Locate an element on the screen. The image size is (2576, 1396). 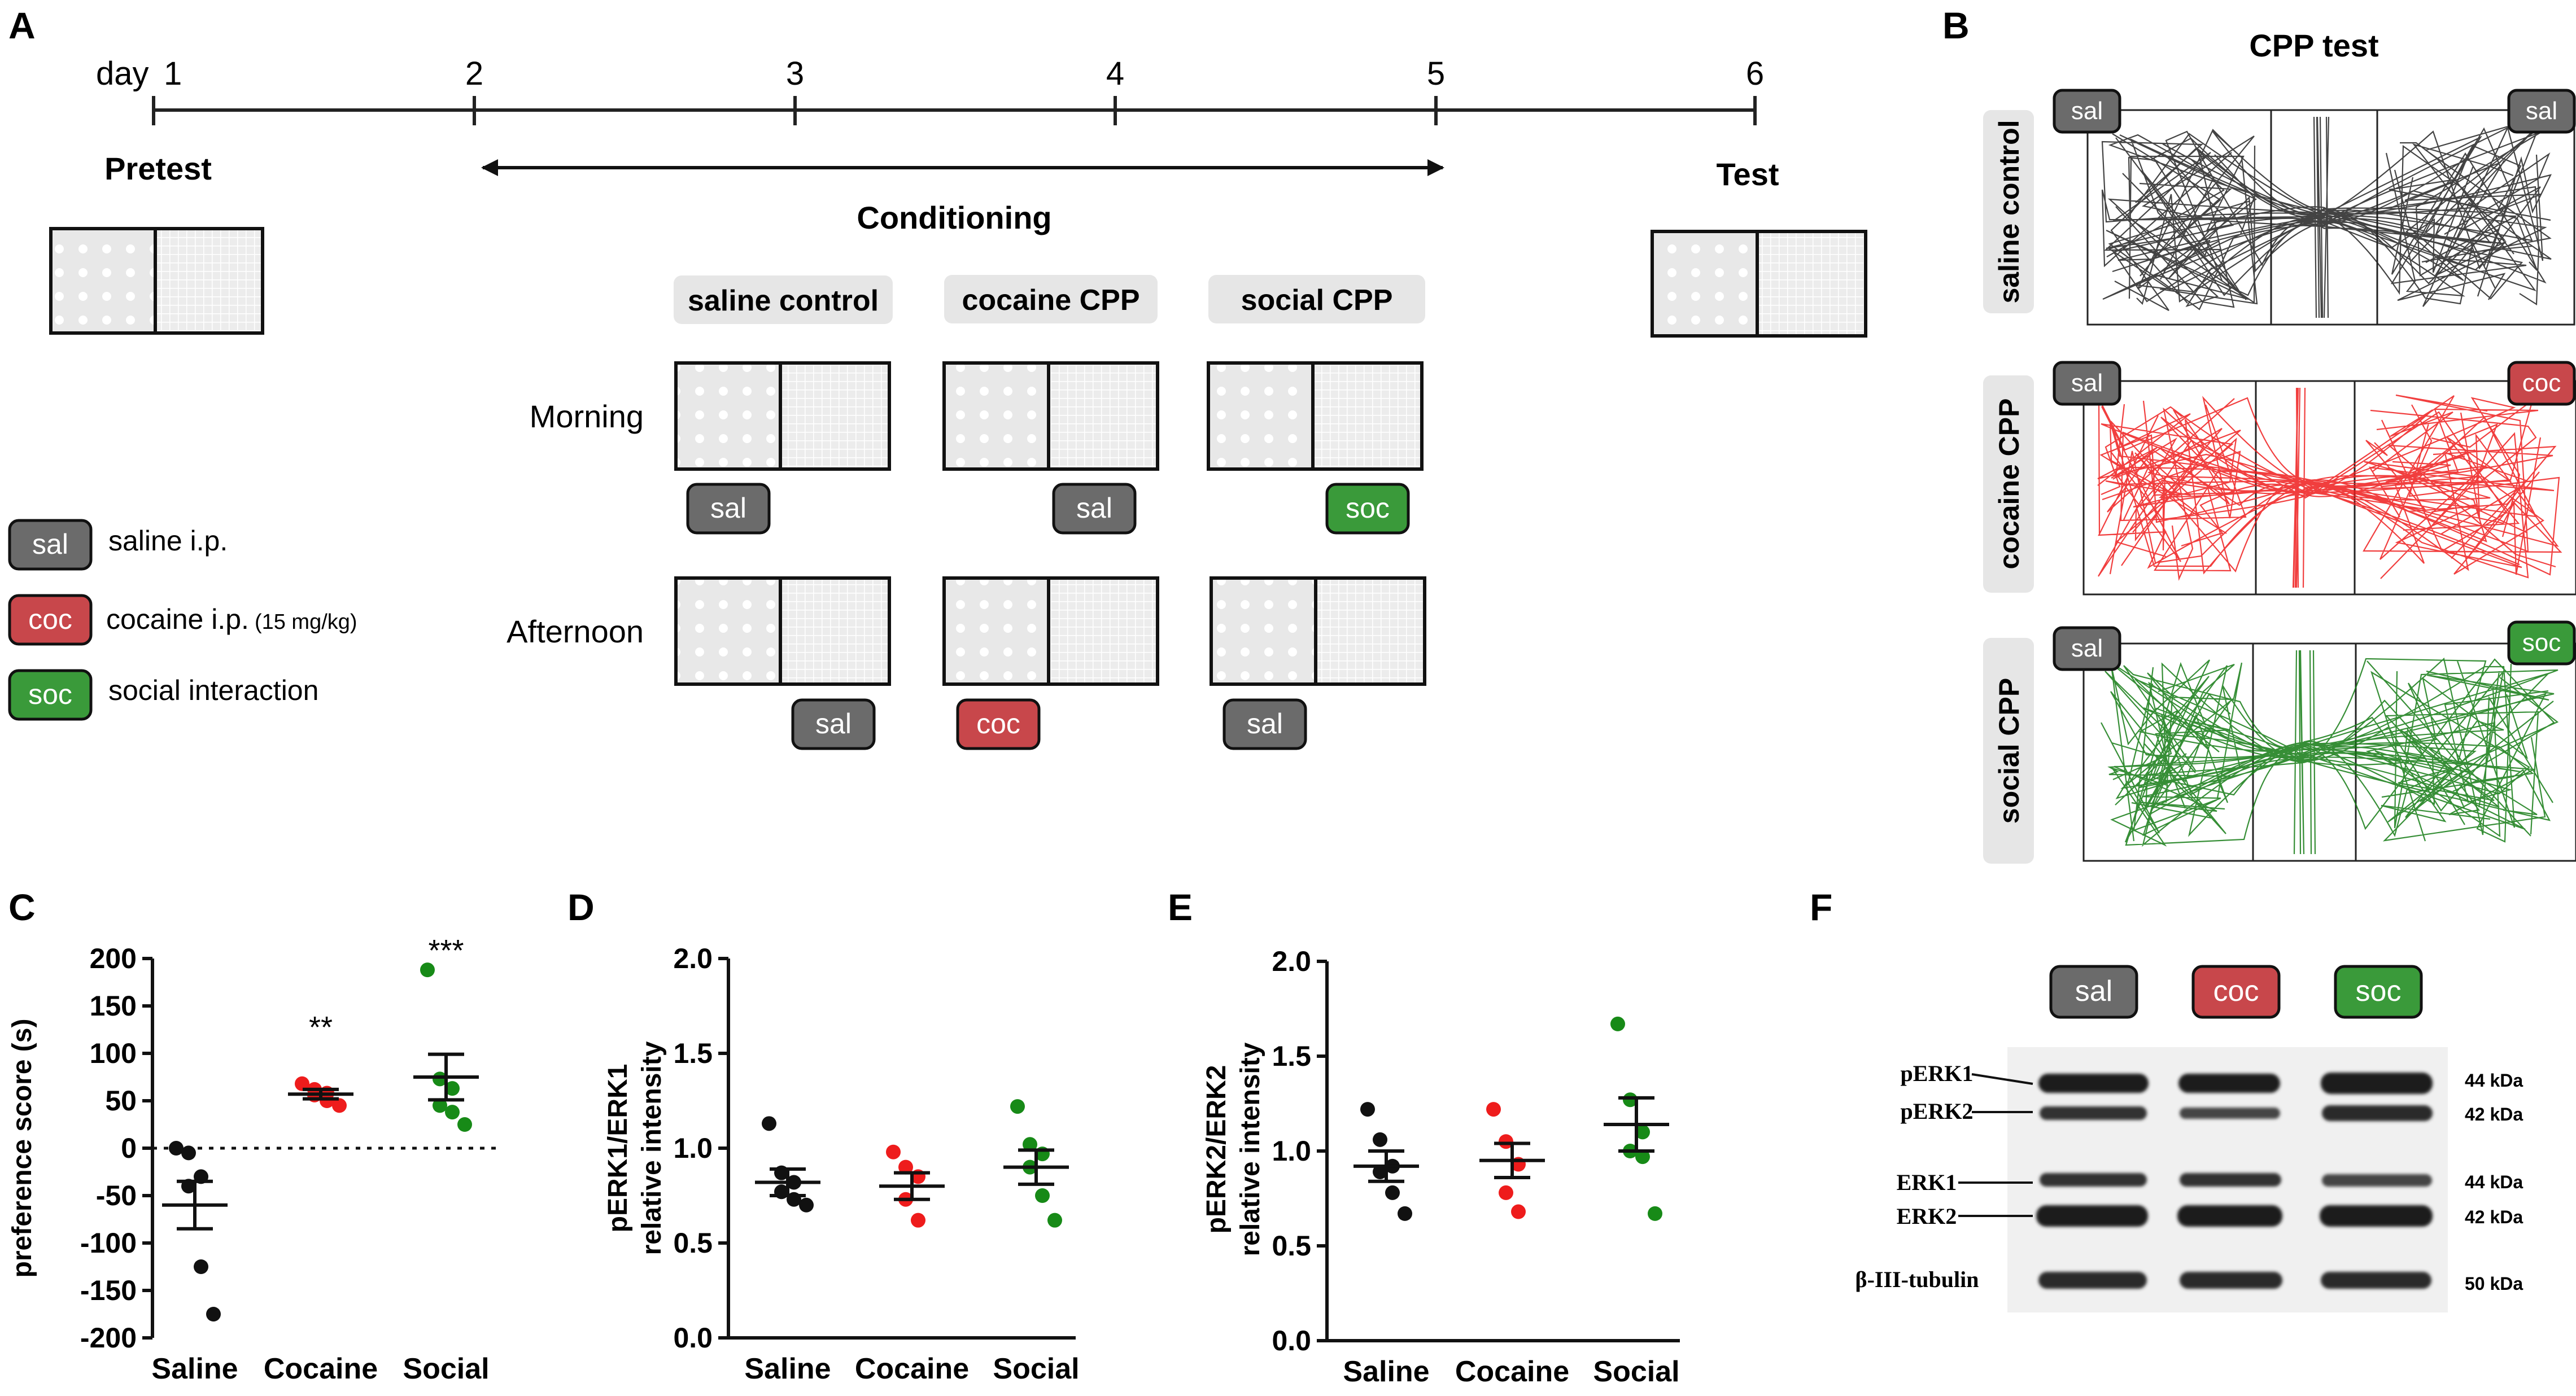
legend-sal-swatch is located at coordinates (51, 545).